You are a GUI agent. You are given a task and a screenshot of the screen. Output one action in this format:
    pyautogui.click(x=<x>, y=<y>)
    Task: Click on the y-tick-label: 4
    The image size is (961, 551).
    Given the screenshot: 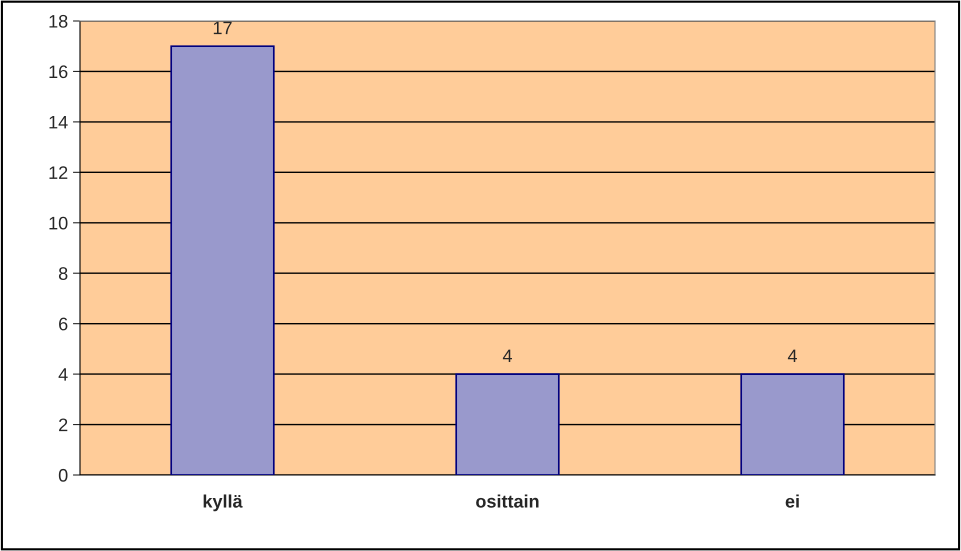 What is the action you would take?
    pyautogui.click(x=63, y=374)
    